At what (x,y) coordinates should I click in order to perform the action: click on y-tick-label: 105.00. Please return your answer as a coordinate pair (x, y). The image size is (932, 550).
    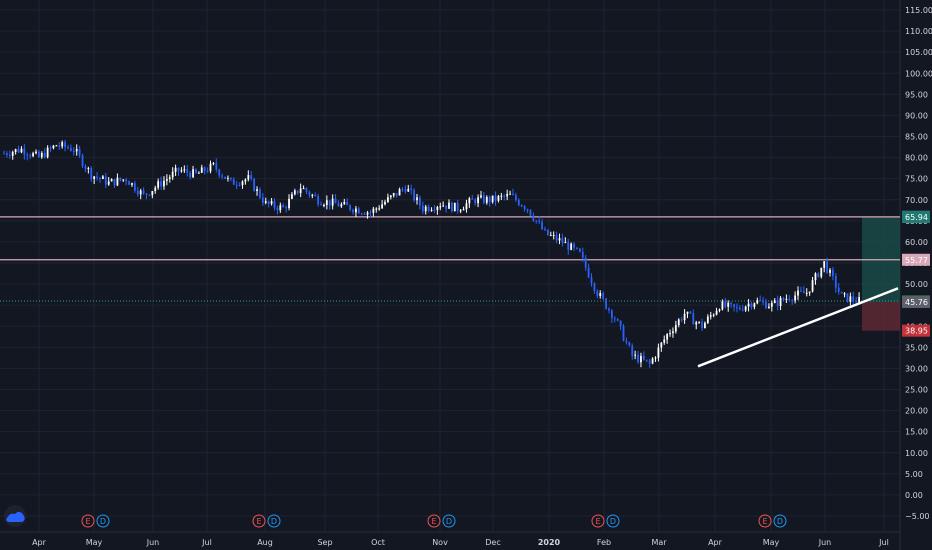
    Looking at the image, I should click on (918, 52).